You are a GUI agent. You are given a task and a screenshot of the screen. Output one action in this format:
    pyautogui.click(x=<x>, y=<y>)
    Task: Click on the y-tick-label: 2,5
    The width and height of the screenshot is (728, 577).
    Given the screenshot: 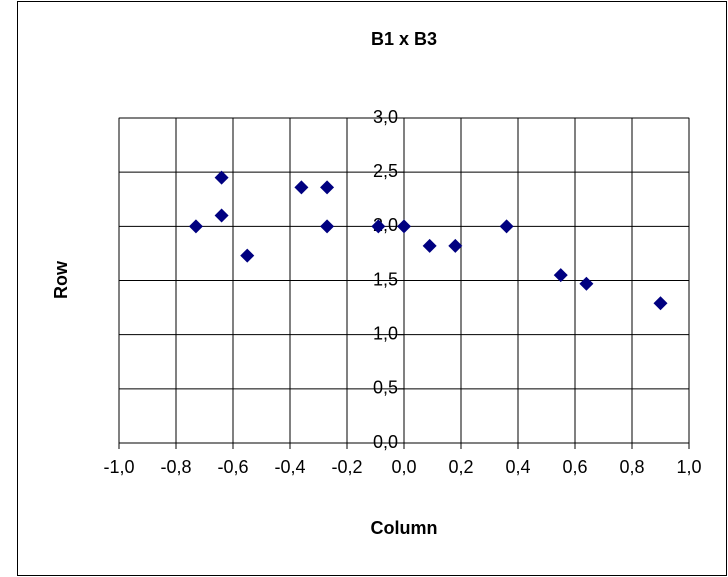 What is the action you would take?
    pyautogui.click(x=385, y=171)
    